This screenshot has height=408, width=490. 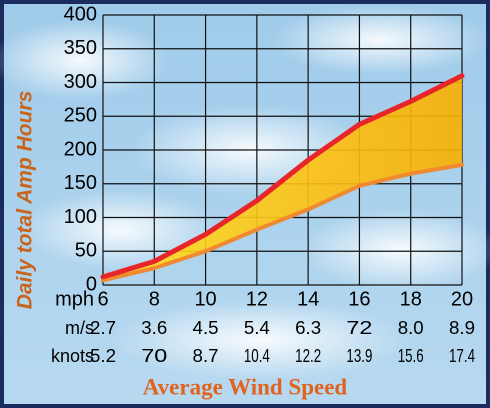 What do you see at coordinates (308, 356) in the screenshot?
I see `secondary-tick-label: 12.2` at bounding box center [308, 356].